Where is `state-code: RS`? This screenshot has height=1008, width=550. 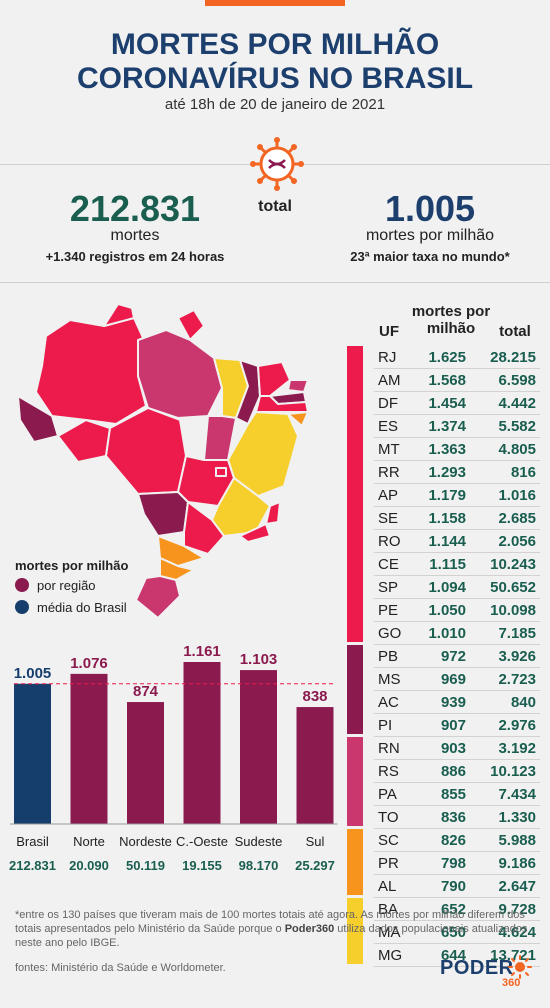
state-code: RS is located at coordinates (388, 771).